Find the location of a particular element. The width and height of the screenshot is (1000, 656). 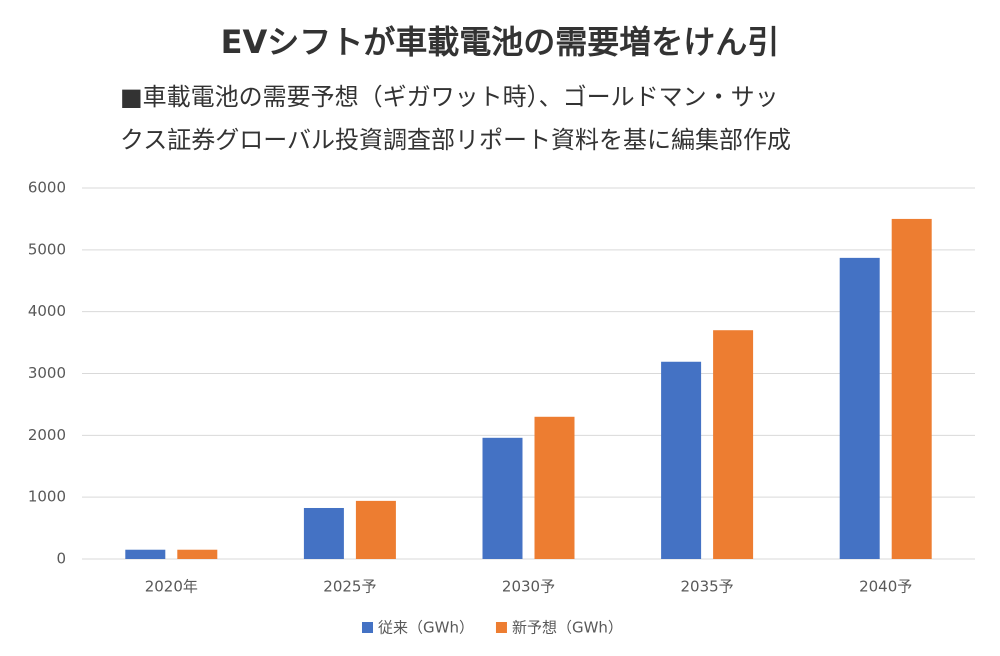

subtitle: ■車載電池の需要予想（ギガワット時）、ゴールドマン・サッ is located at coordinates (449, 97).